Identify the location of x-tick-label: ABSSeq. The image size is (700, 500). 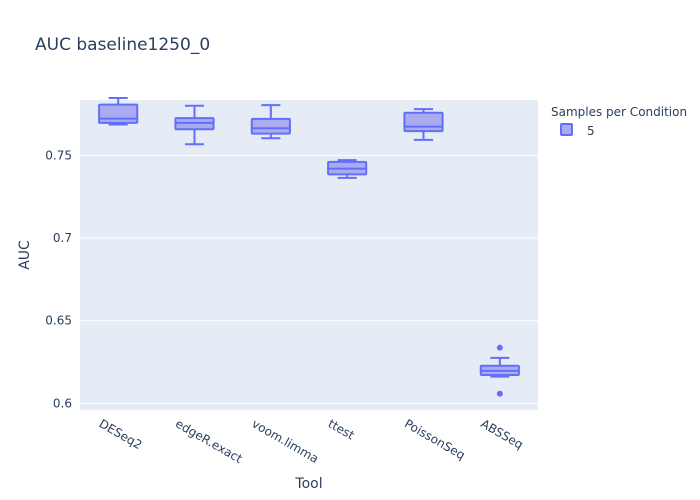
(501, 433).